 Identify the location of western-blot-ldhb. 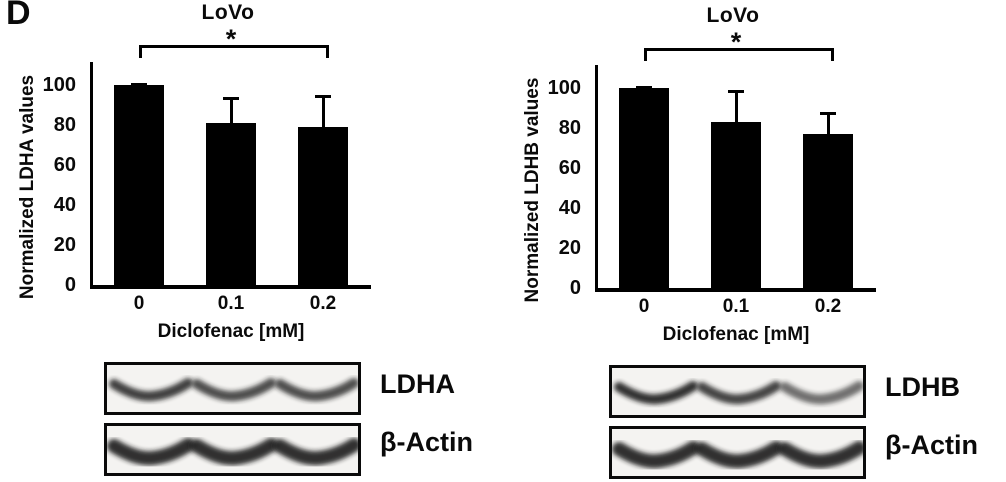
(737, 391).